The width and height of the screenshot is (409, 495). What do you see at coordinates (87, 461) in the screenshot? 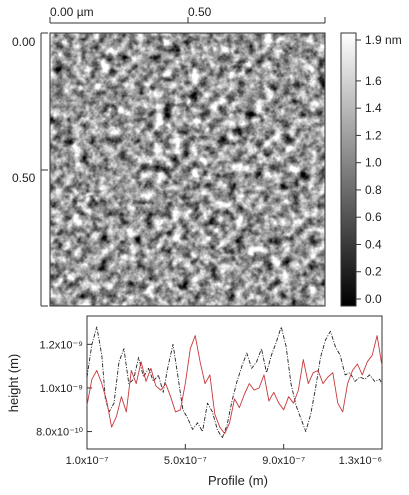
I see `profile-x-tick-label-0: 1.0x10⁻⁷` at bounding box center [87, 461].